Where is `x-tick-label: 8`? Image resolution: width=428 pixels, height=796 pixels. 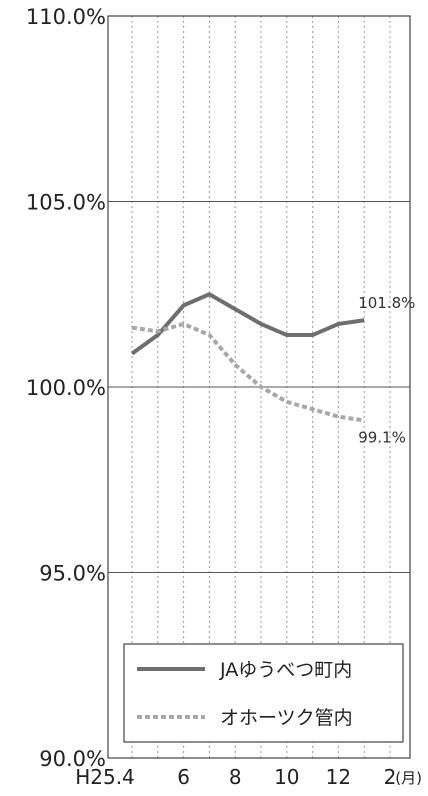 x-tick-label: 8 is located at coordinates (235, 777).